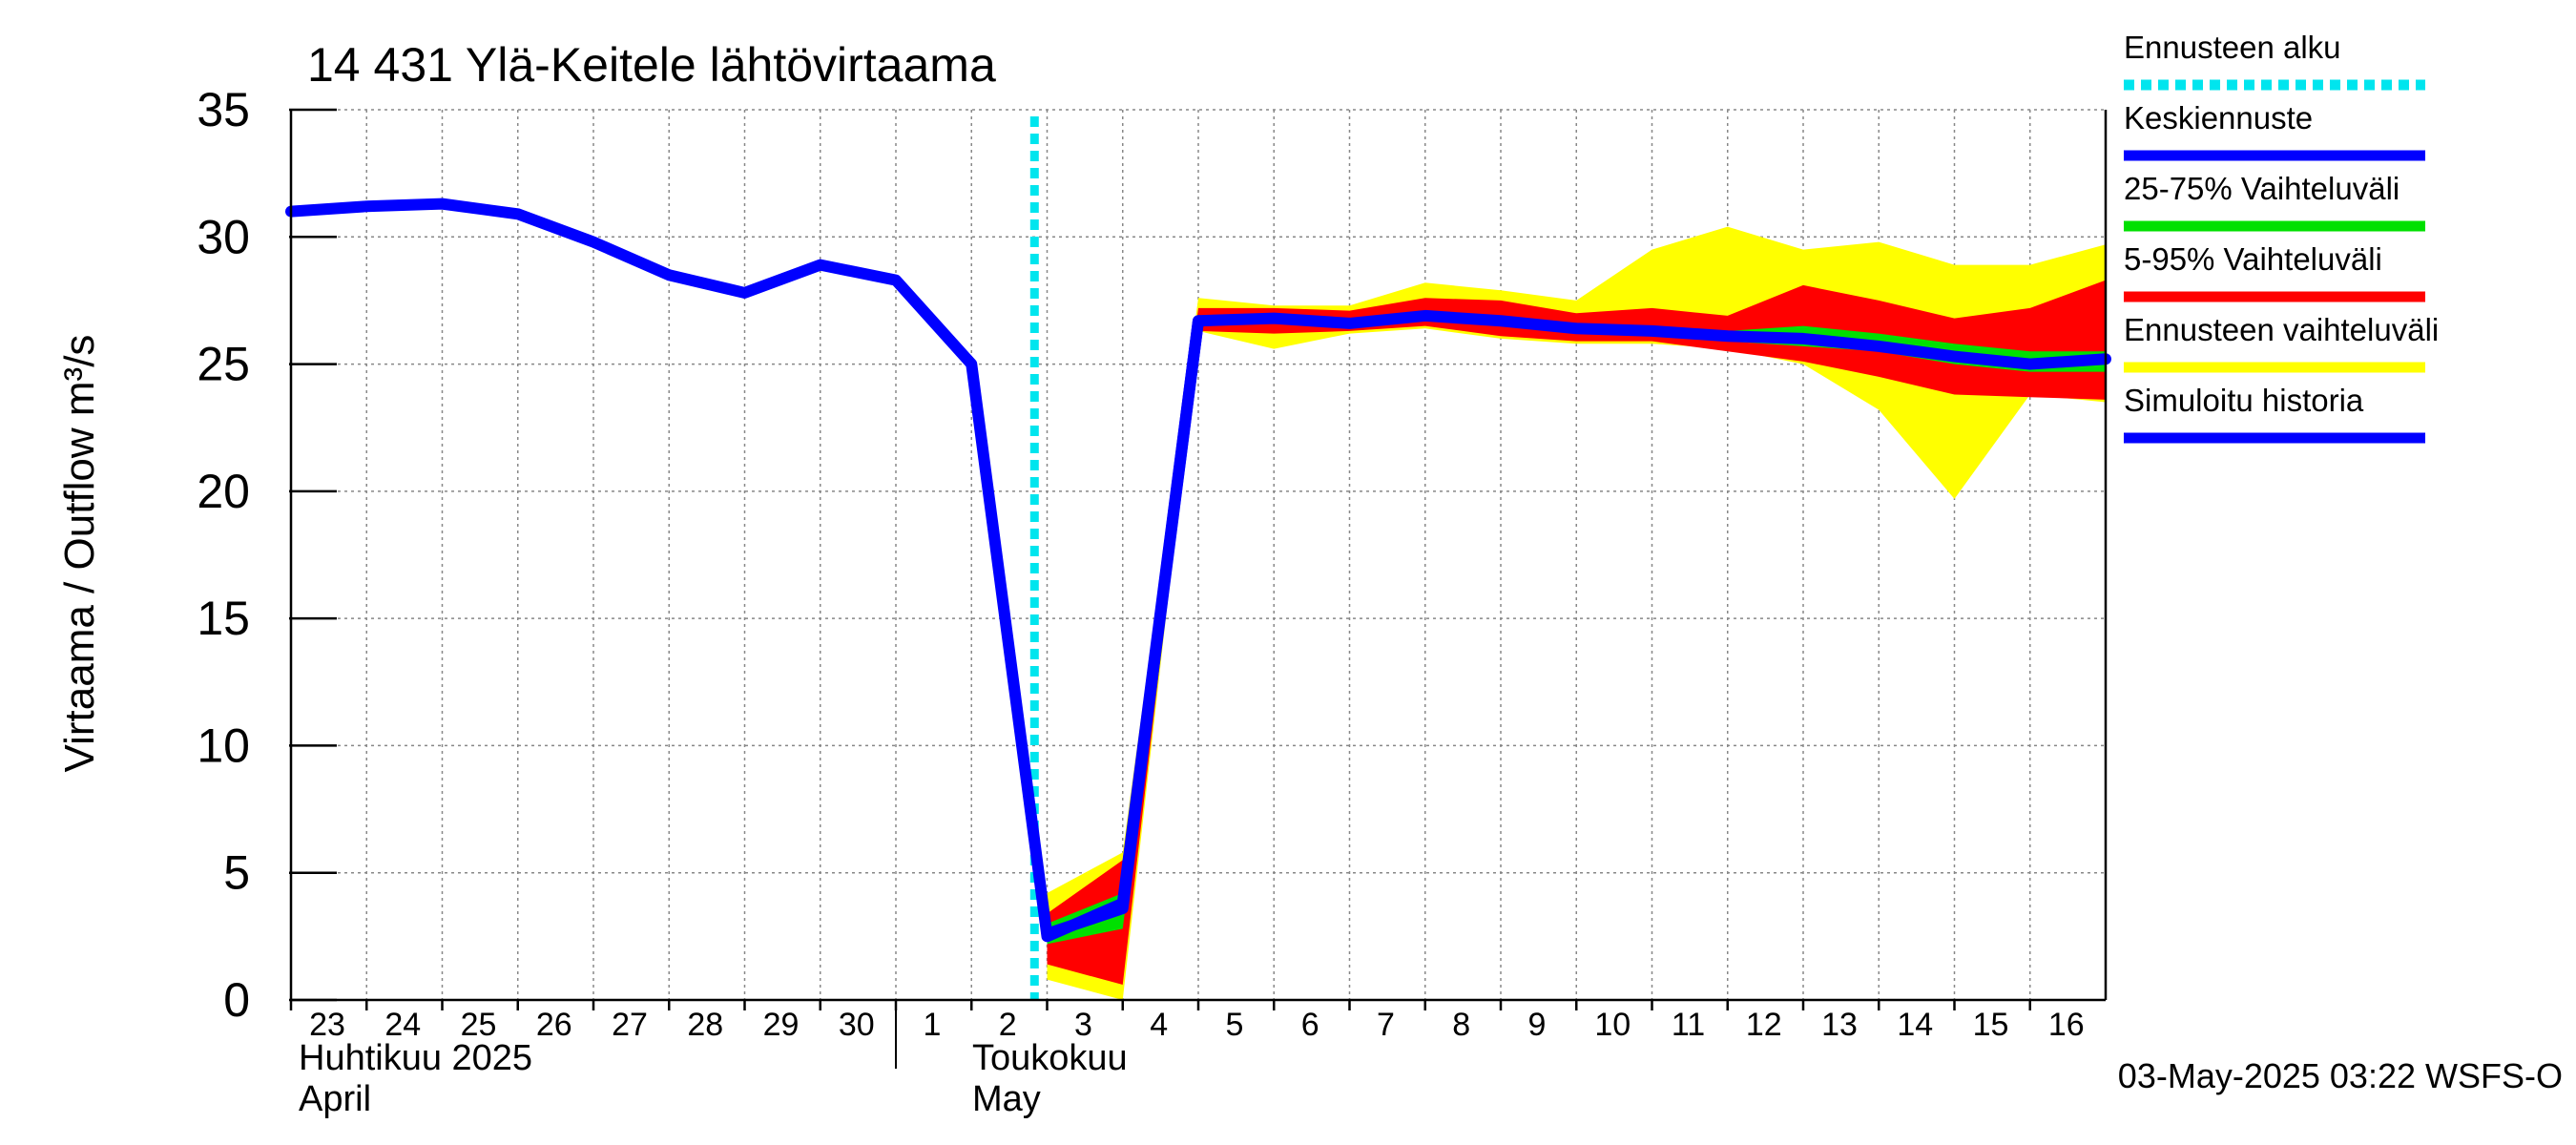 This screenshot has width=2576, height=1145. Describe the element at coordinates (1839, 1025) in the screenshot. I see `x-tick-label: 13` at that location.